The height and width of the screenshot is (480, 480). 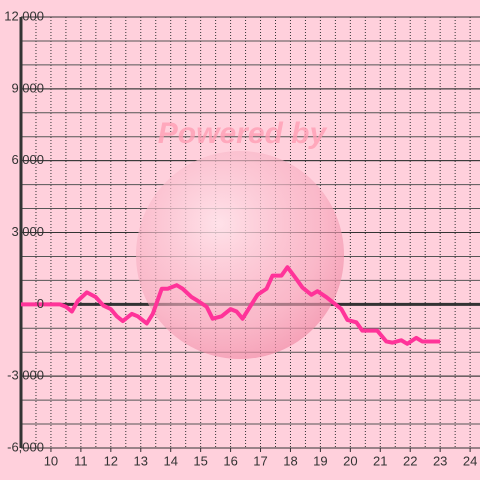 What do you see at coordinates (141, 460) in the screenshot?
I see `x-tick-label: 13` at bounding box center [141, 460].